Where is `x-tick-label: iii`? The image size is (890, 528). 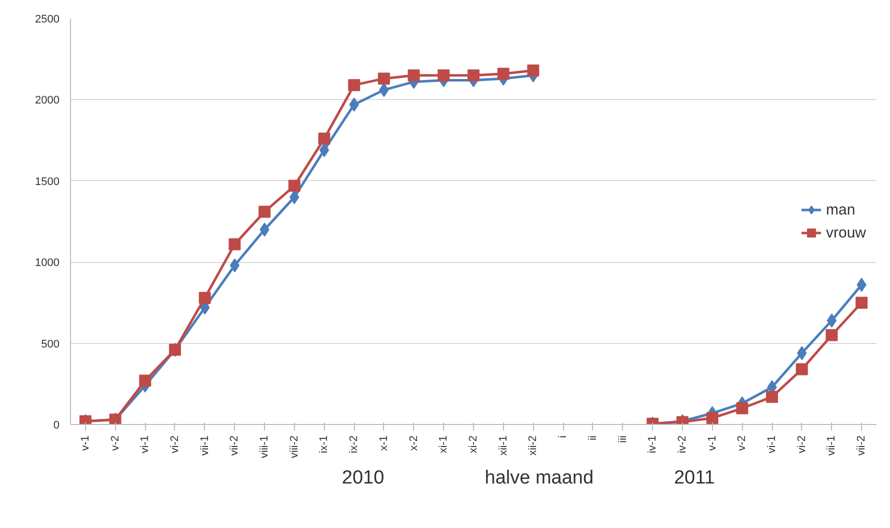
x-tick-label: iii is located at coordinates (622, 439).